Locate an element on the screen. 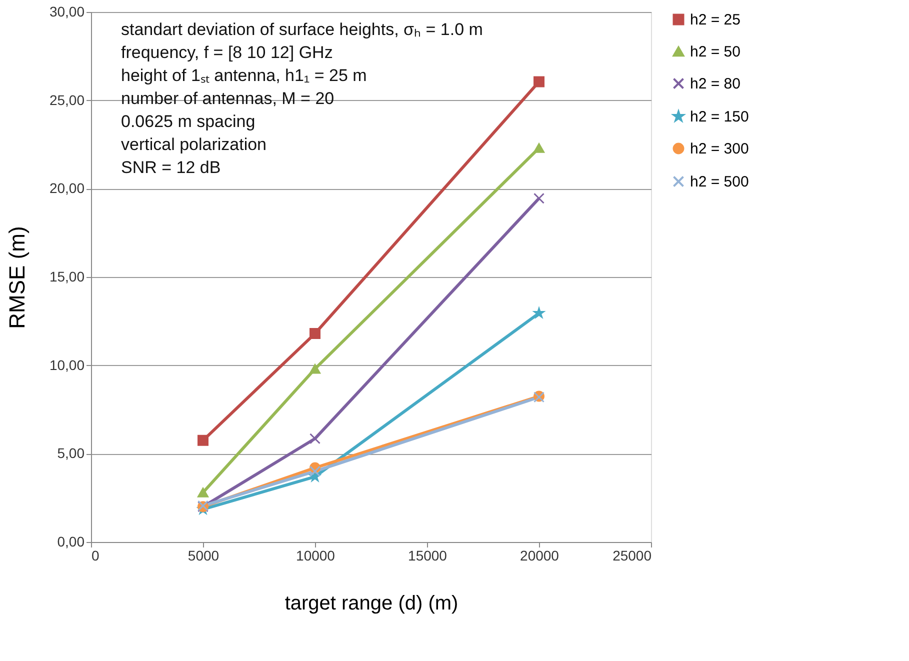  y-tick-label: 20,00 is located at coordinates (67, 188).